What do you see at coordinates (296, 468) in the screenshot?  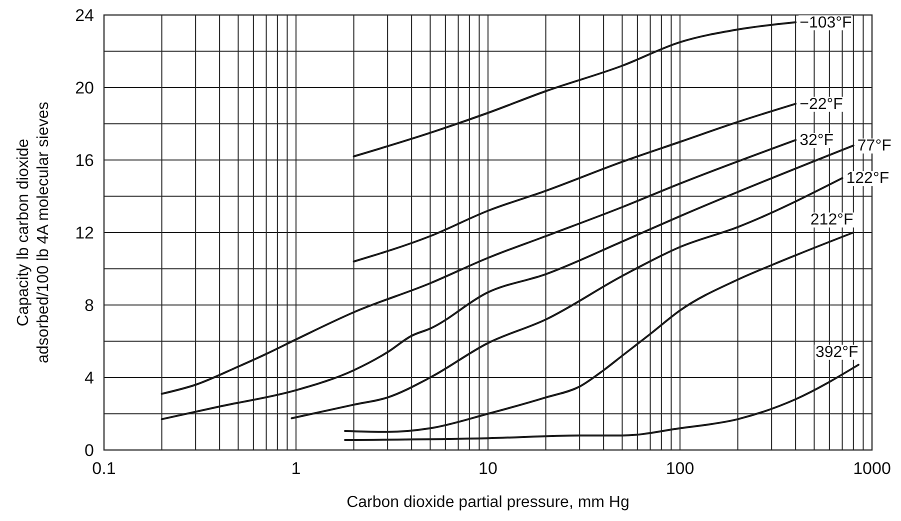 I see `x-tick-label: 1` at bounding box center [296, 468].